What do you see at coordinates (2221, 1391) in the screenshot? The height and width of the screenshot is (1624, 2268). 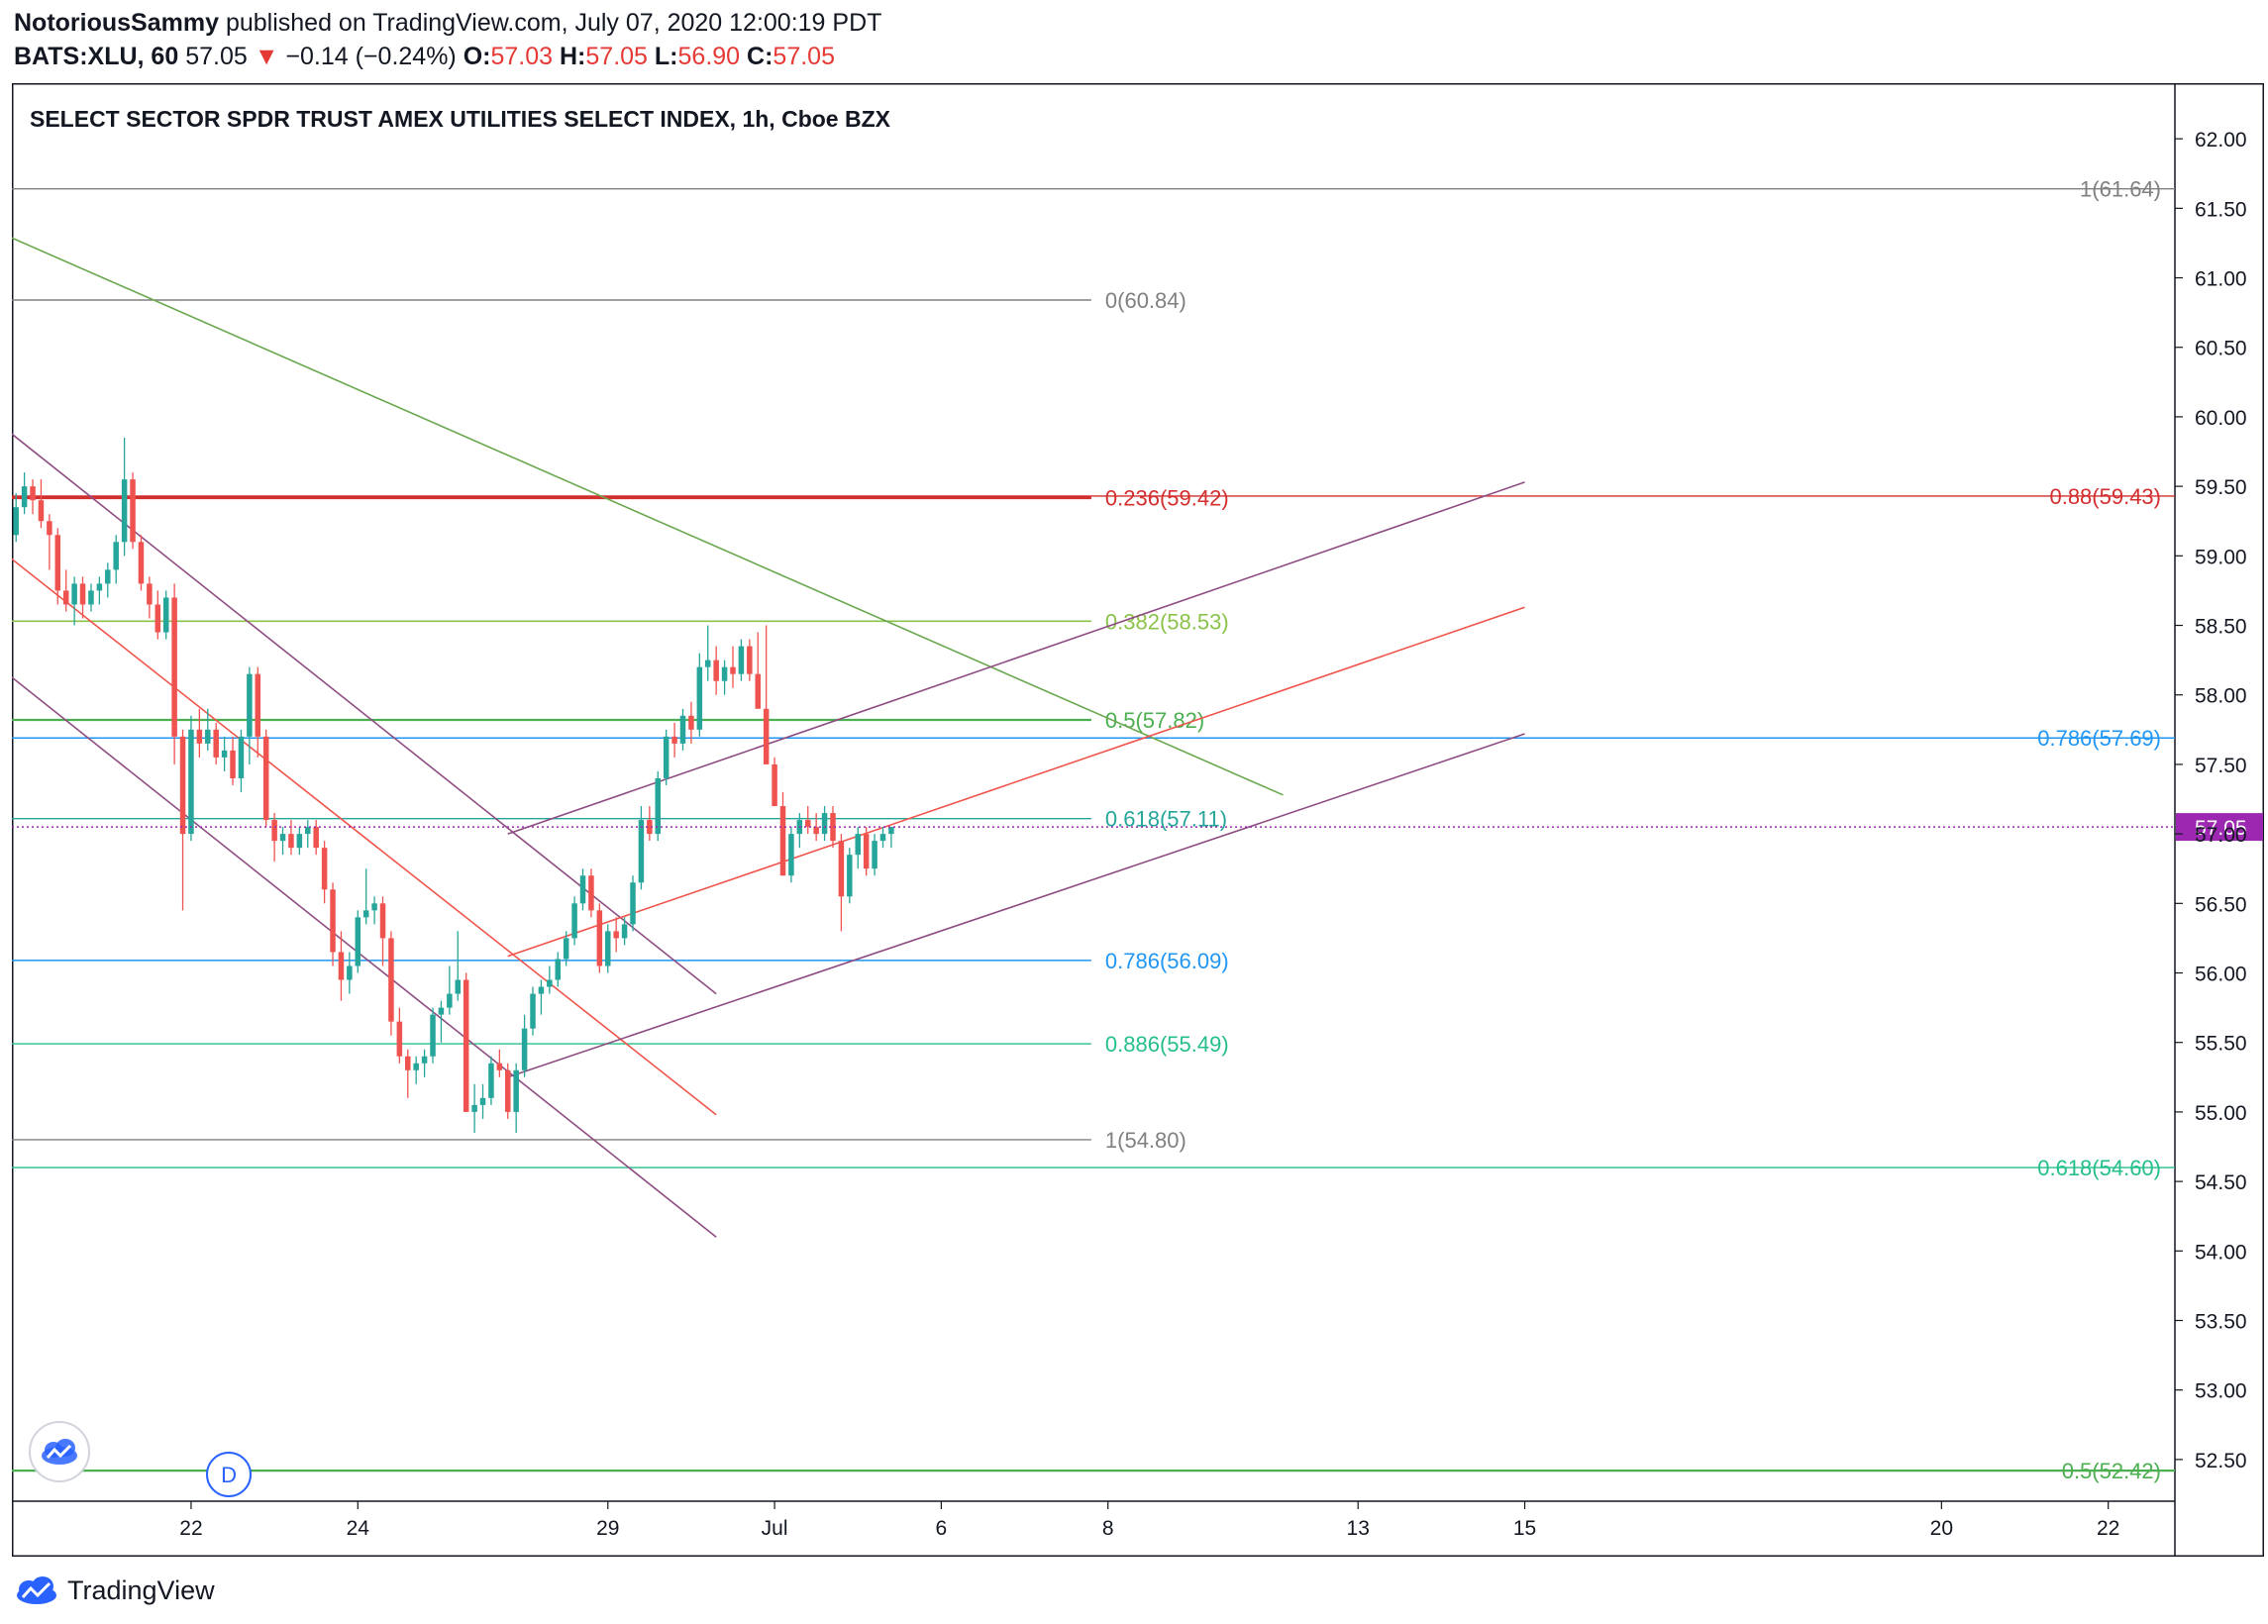 I see `price-tick-label: 53.00` at bounding box center [2221, 1391].